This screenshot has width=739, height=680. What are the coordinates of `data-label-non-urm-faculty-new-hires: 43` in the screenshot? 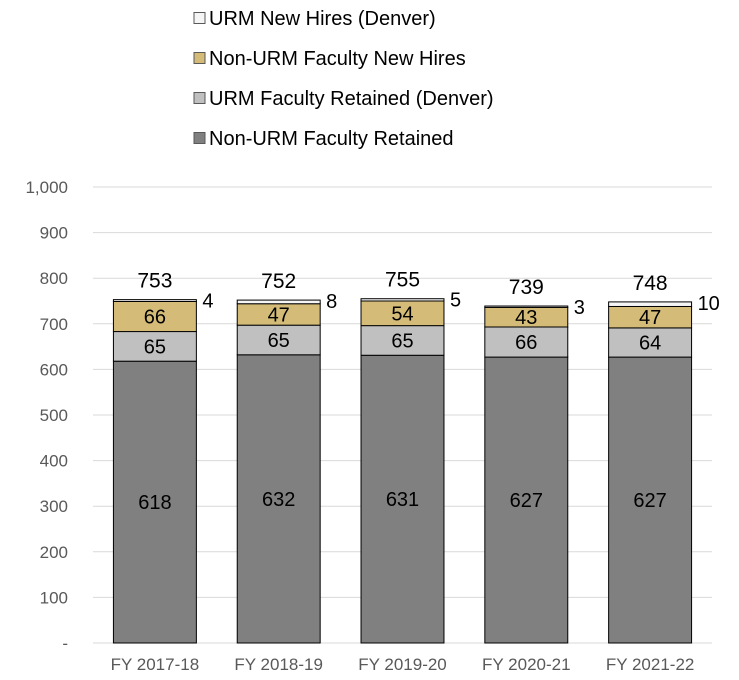 It's located at (526, 318).